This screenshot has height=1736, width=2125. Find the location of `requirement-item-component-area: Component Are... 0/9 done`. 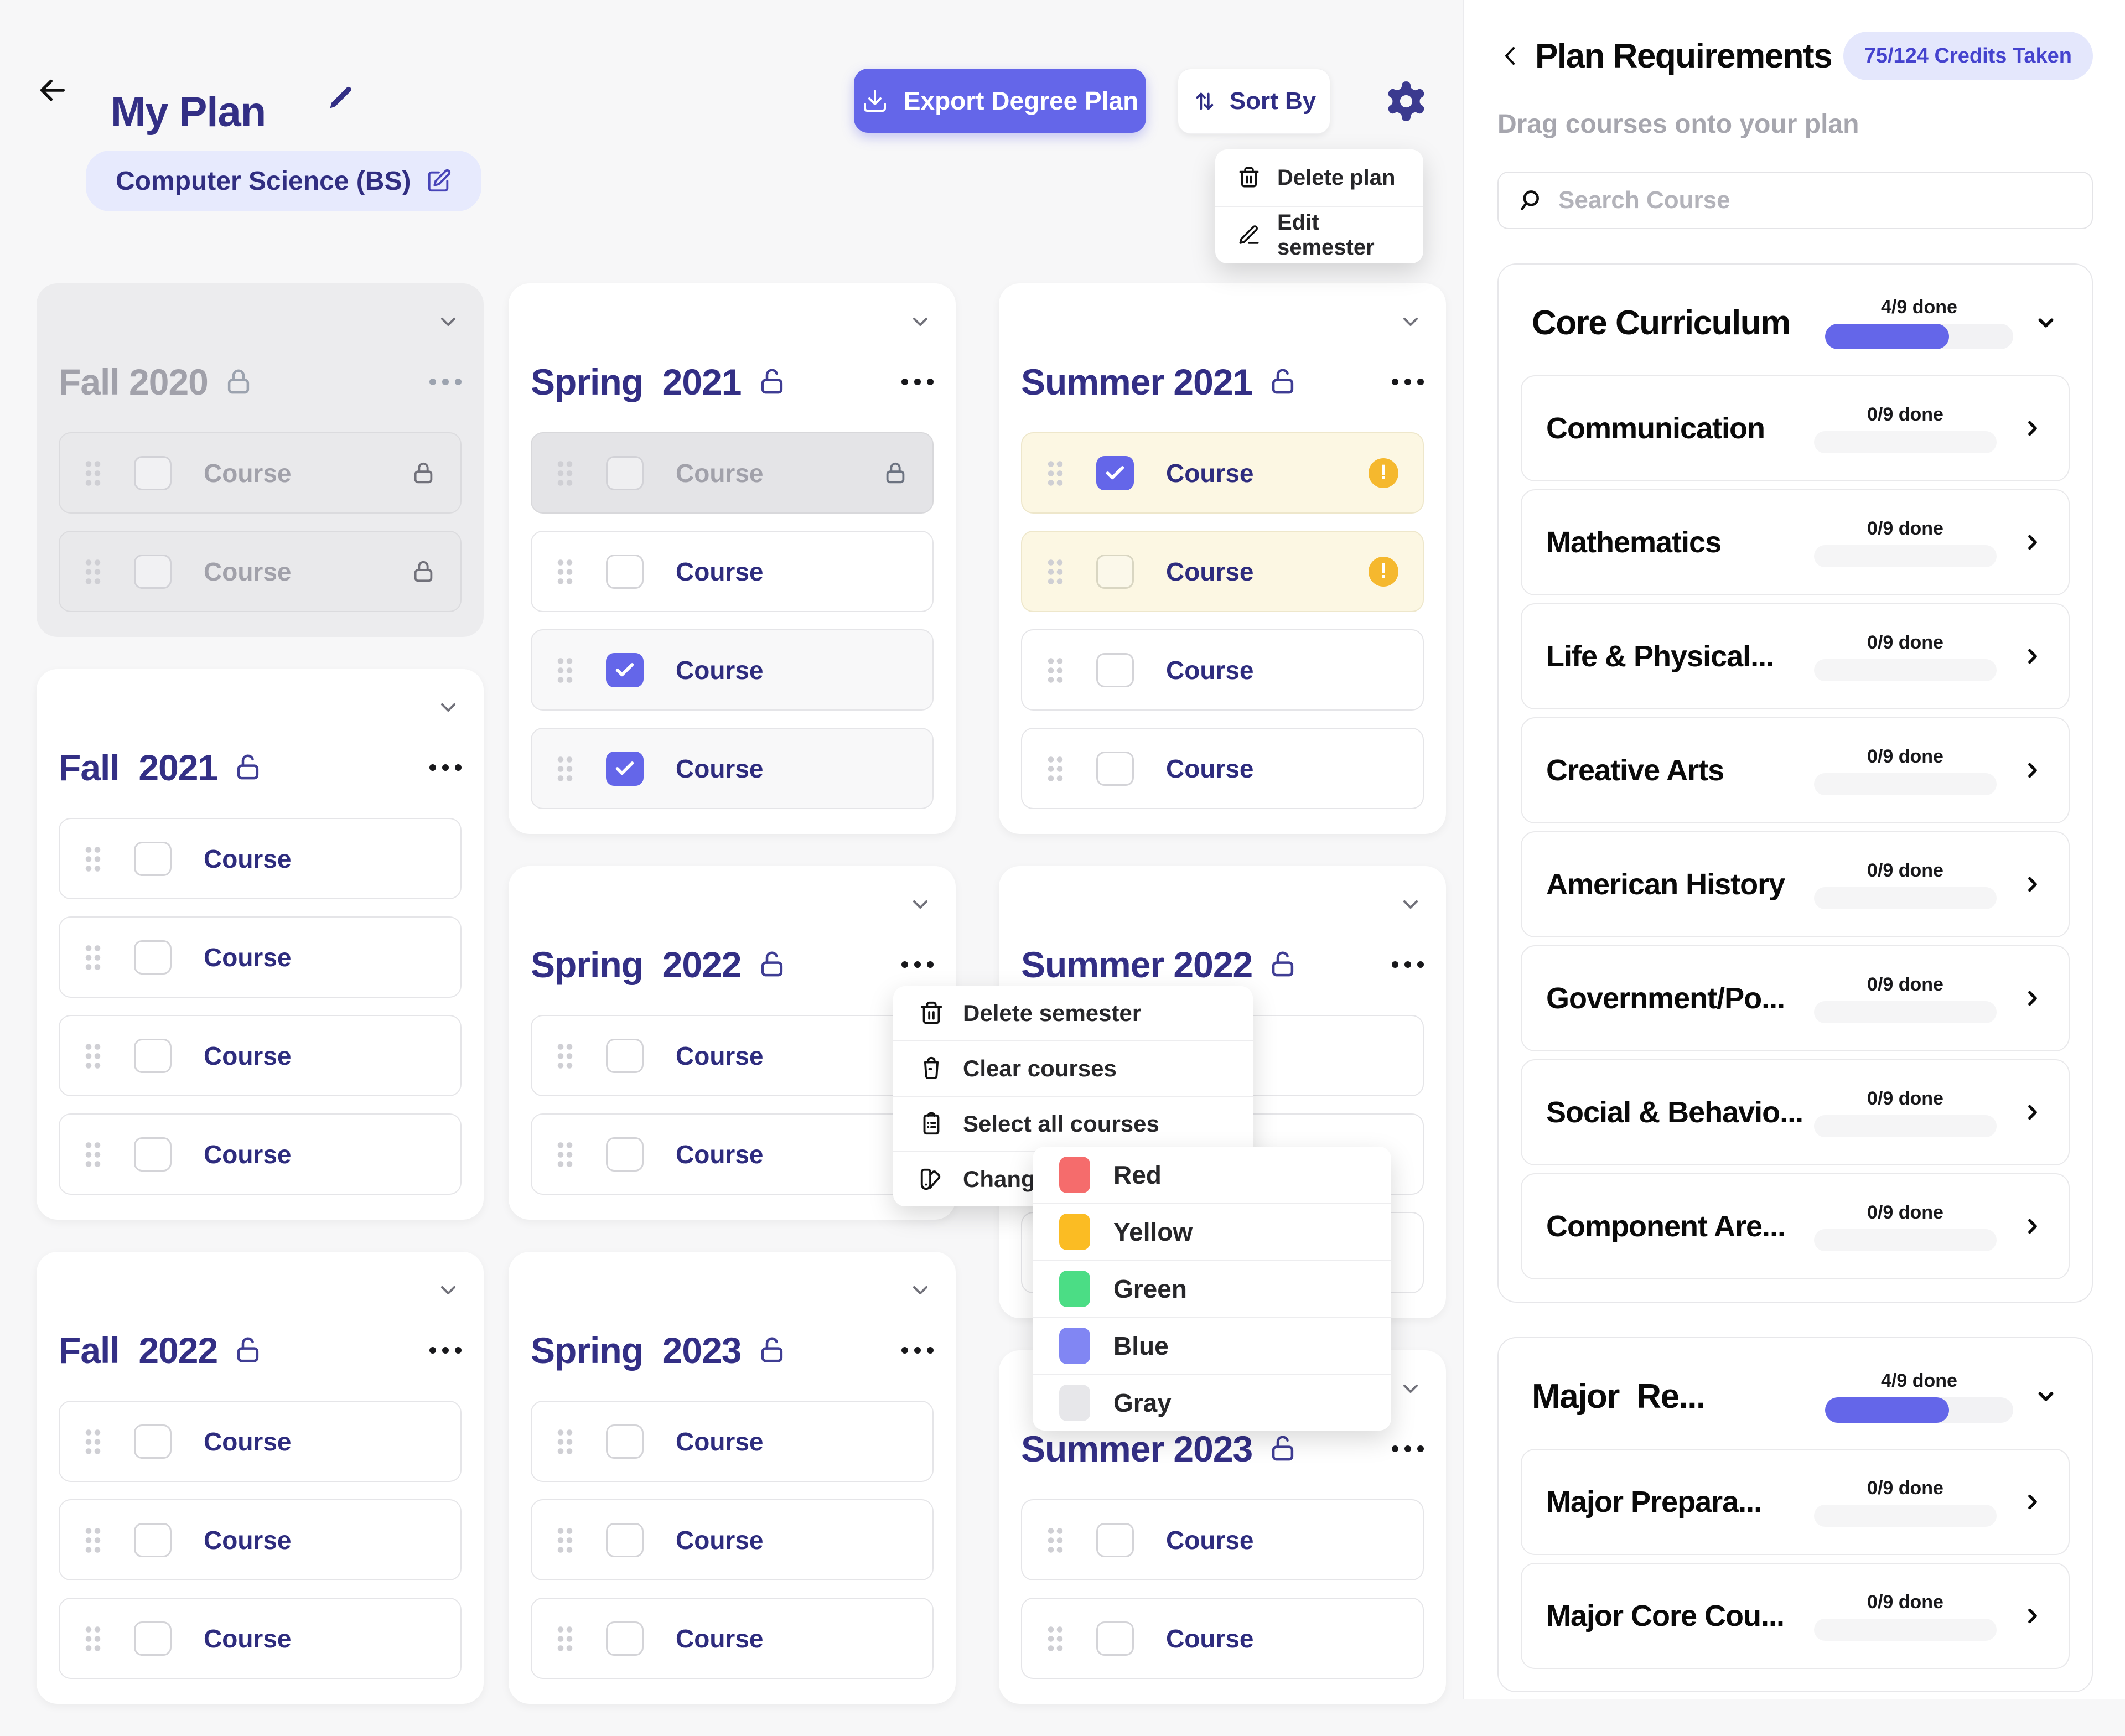

requirement-item-component-area: Component Are... 0/9 done is located at coordinates (1795, 1226).